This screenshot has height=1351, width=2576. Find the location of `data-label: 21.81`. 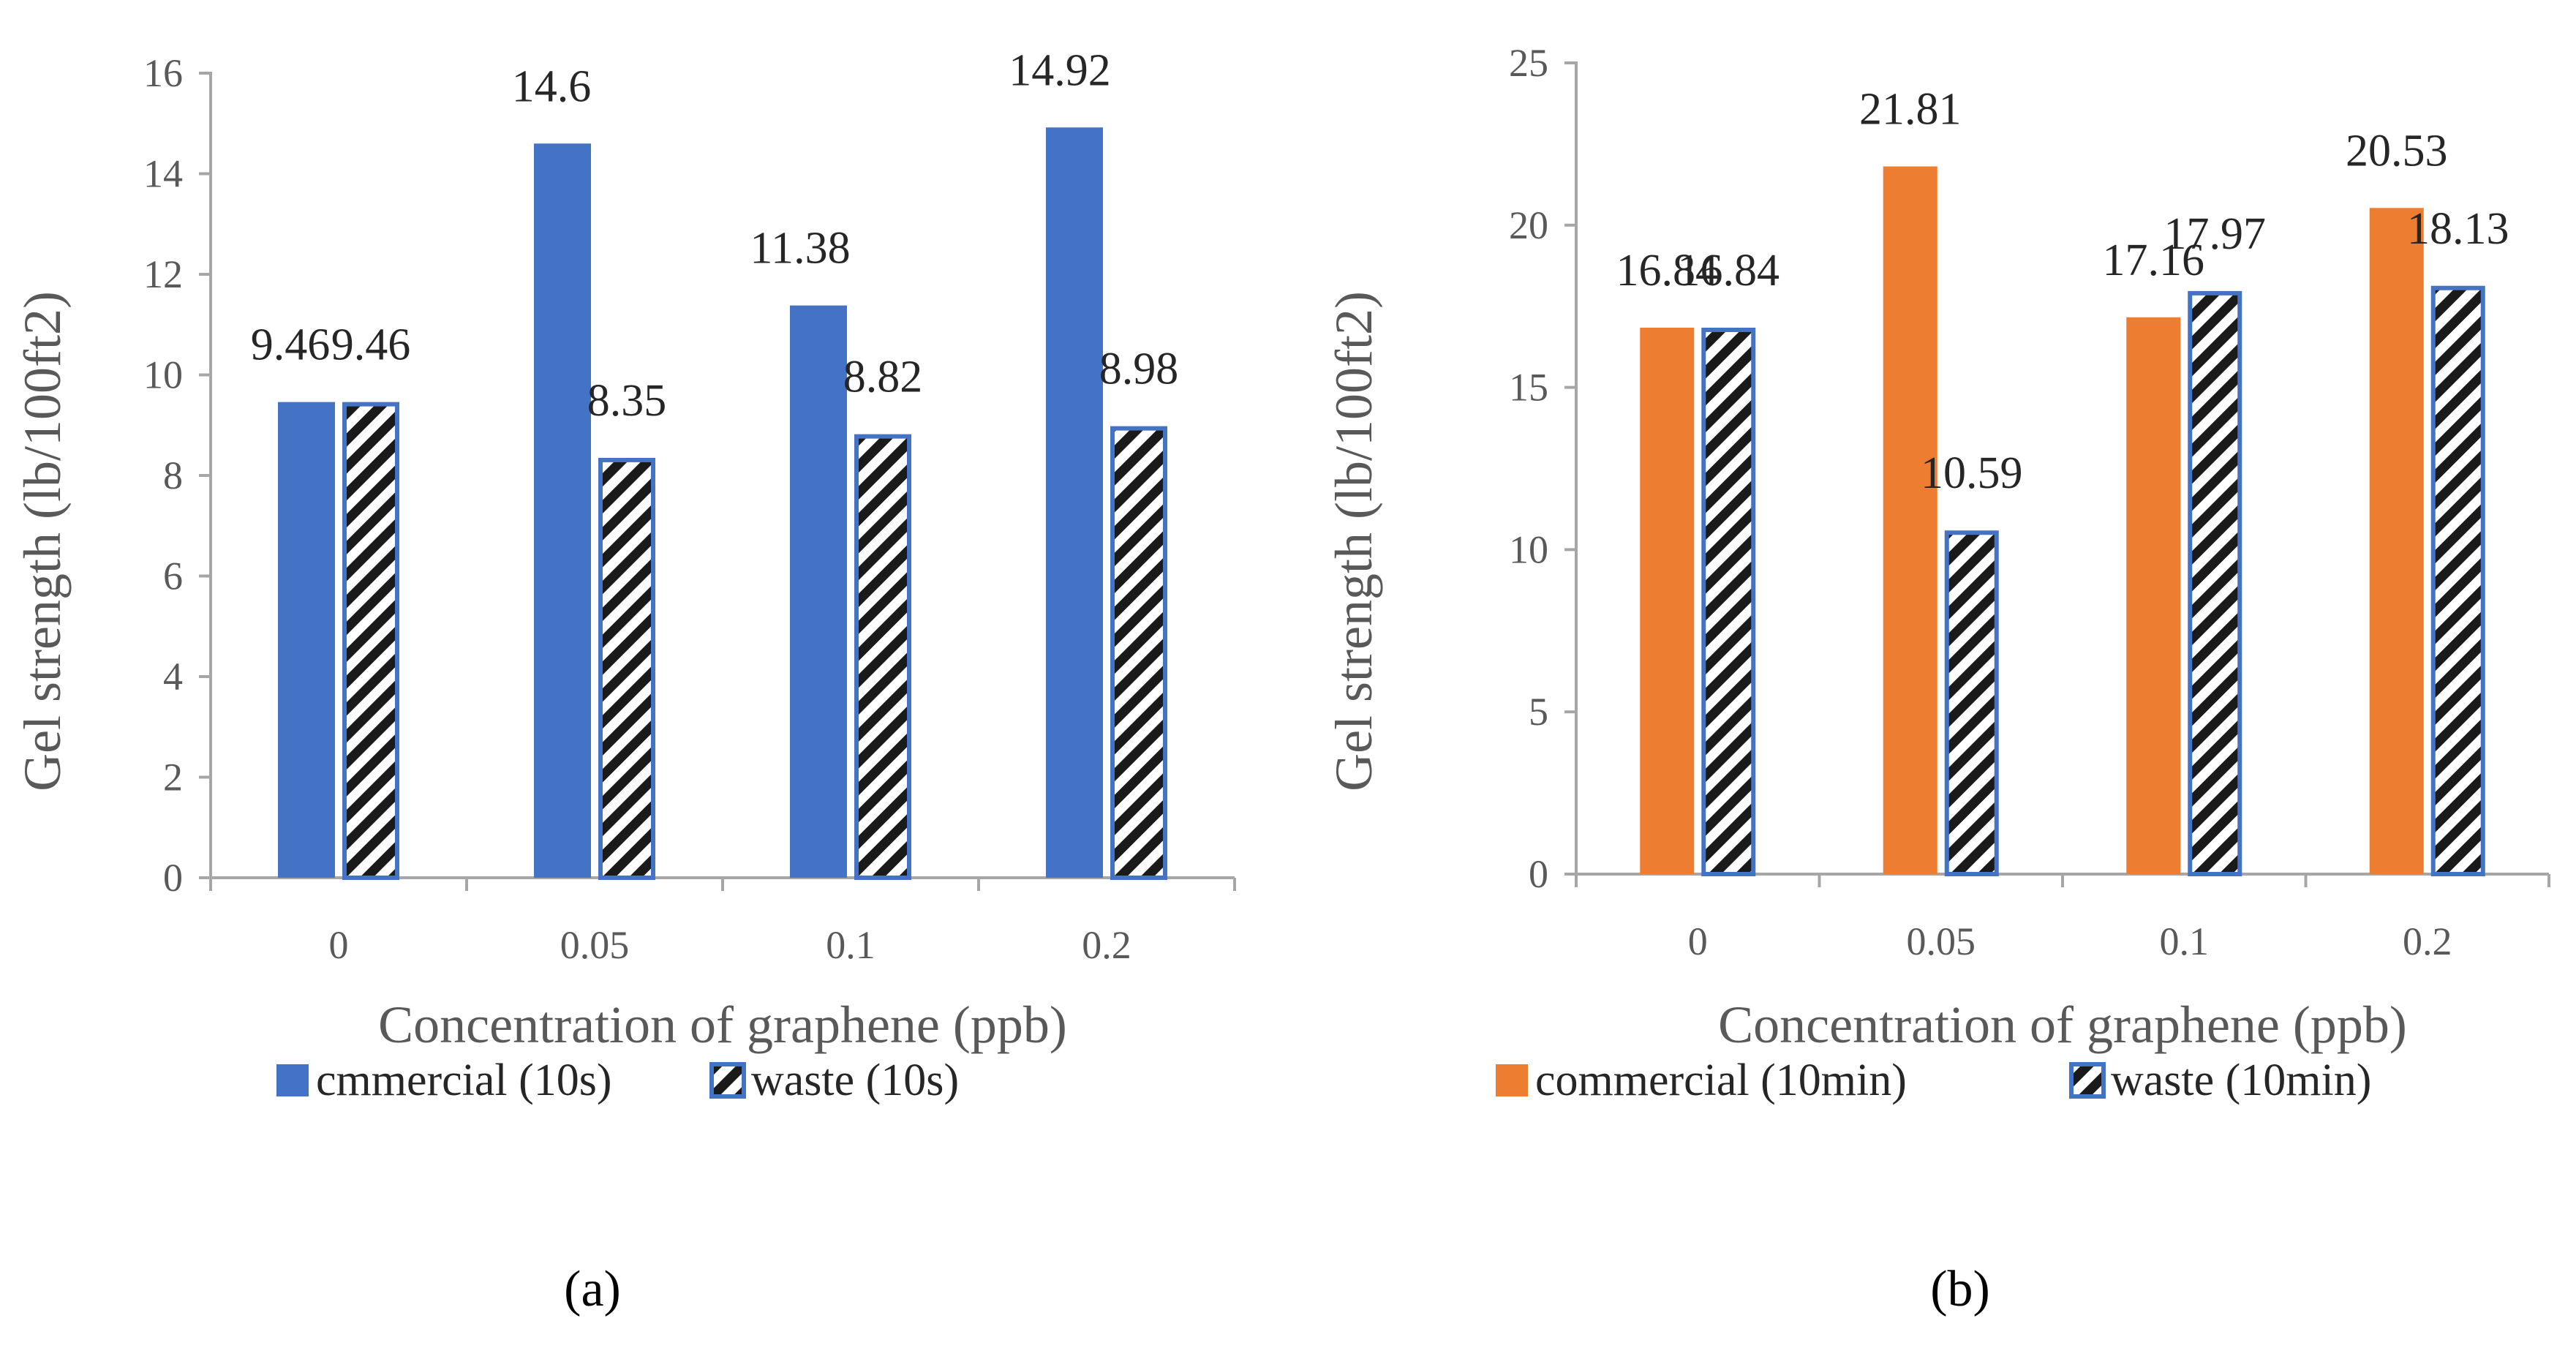

data-label: 21.81 is located at coordinates (1910, 110).